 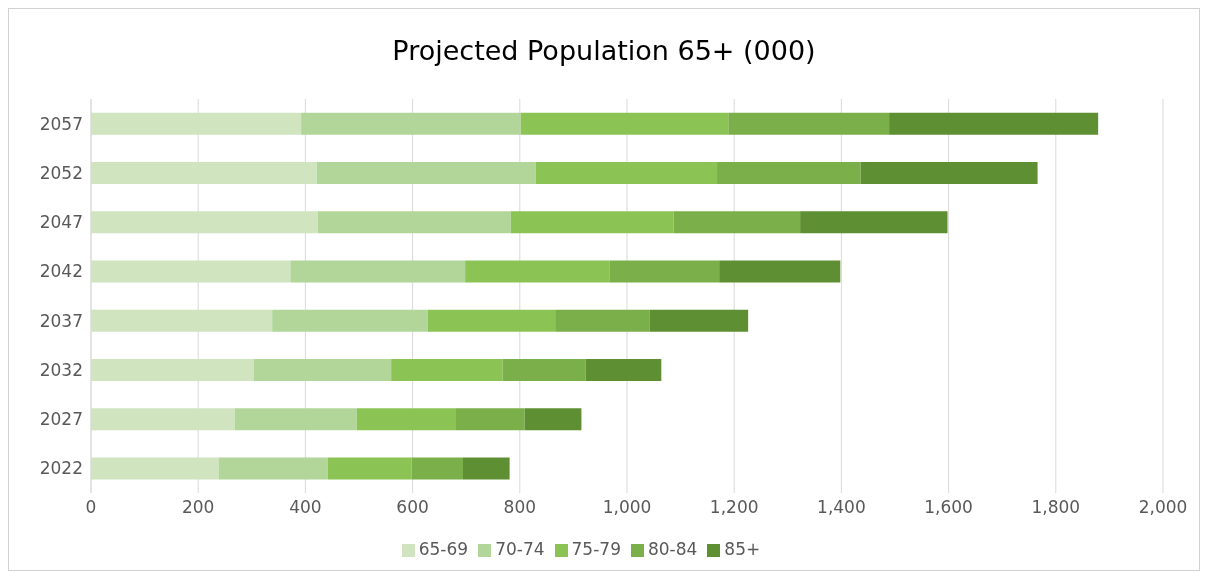 I want to click on x-tick-label: 1,400, so click(x=841, y=507).